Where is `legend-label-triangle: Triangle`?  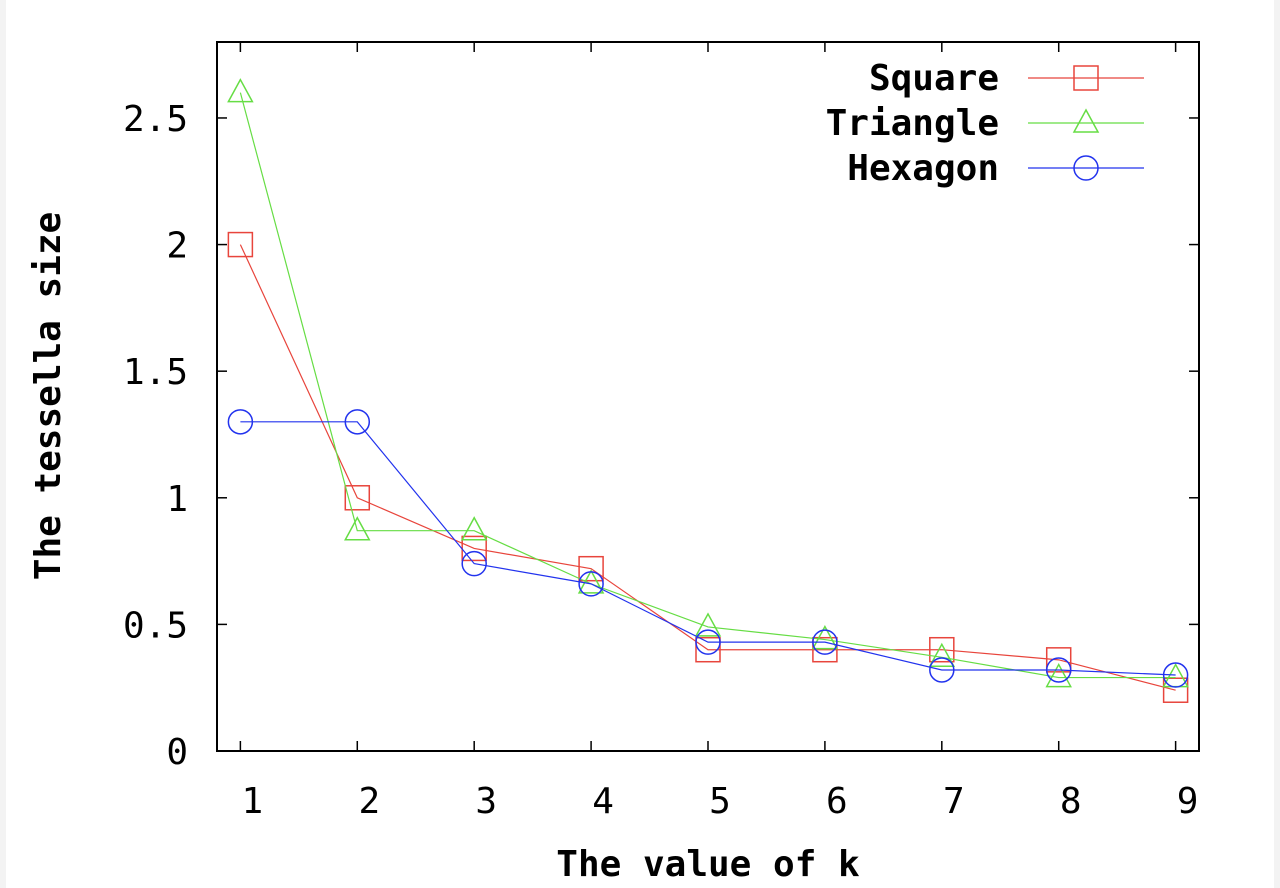
legend-label-triangle: Triangle is located at coordinates (912, 123).